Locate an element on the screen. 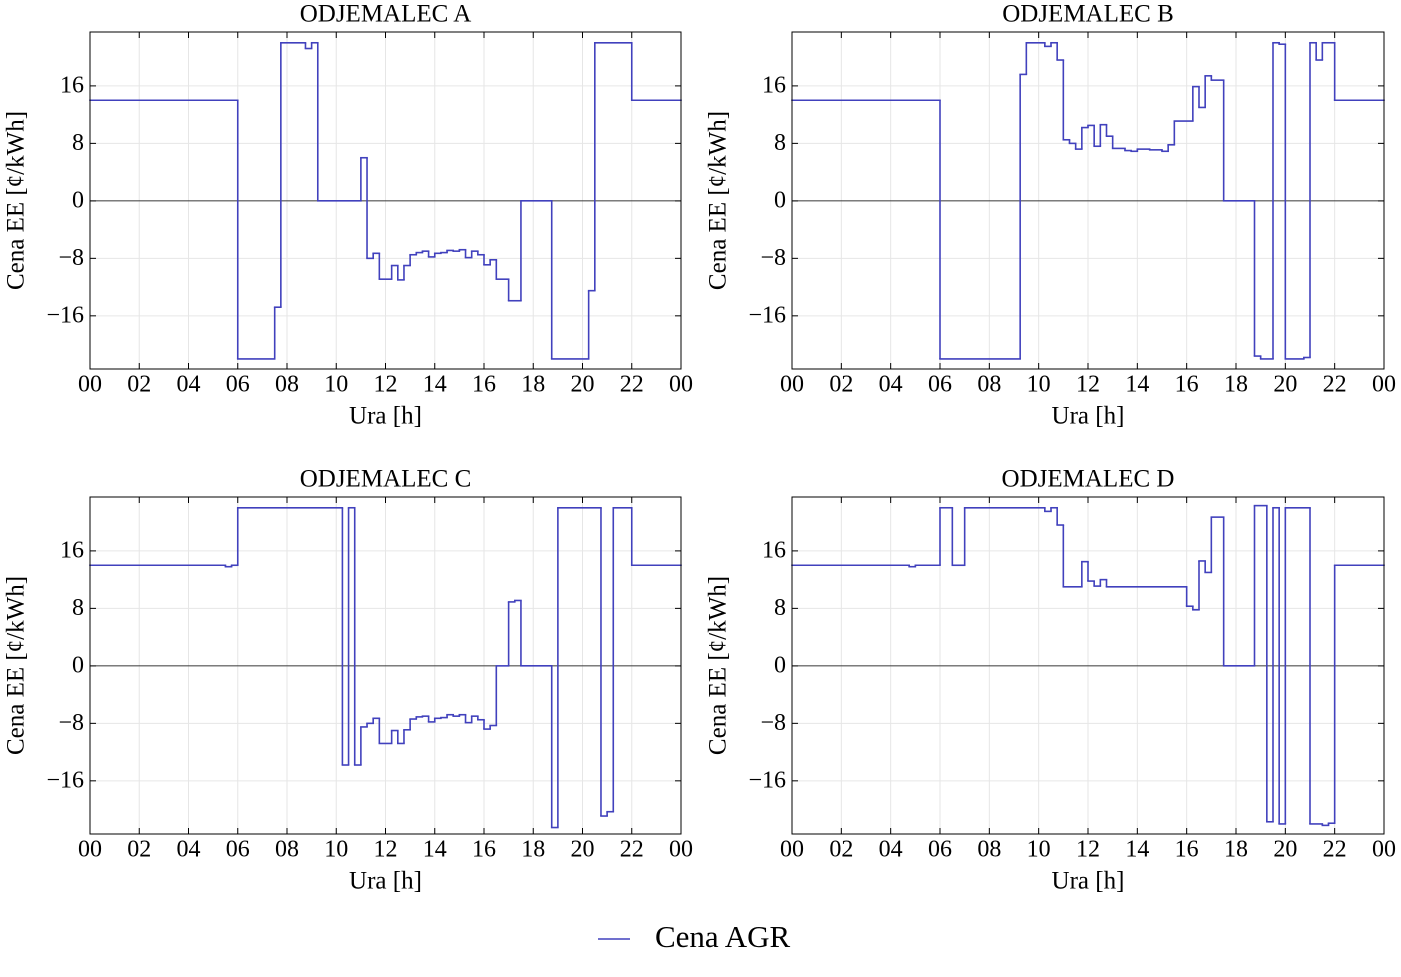 This screenshot has height=977, width=1401. legend-label: Cena AGR is located at coordinates (723, 936).